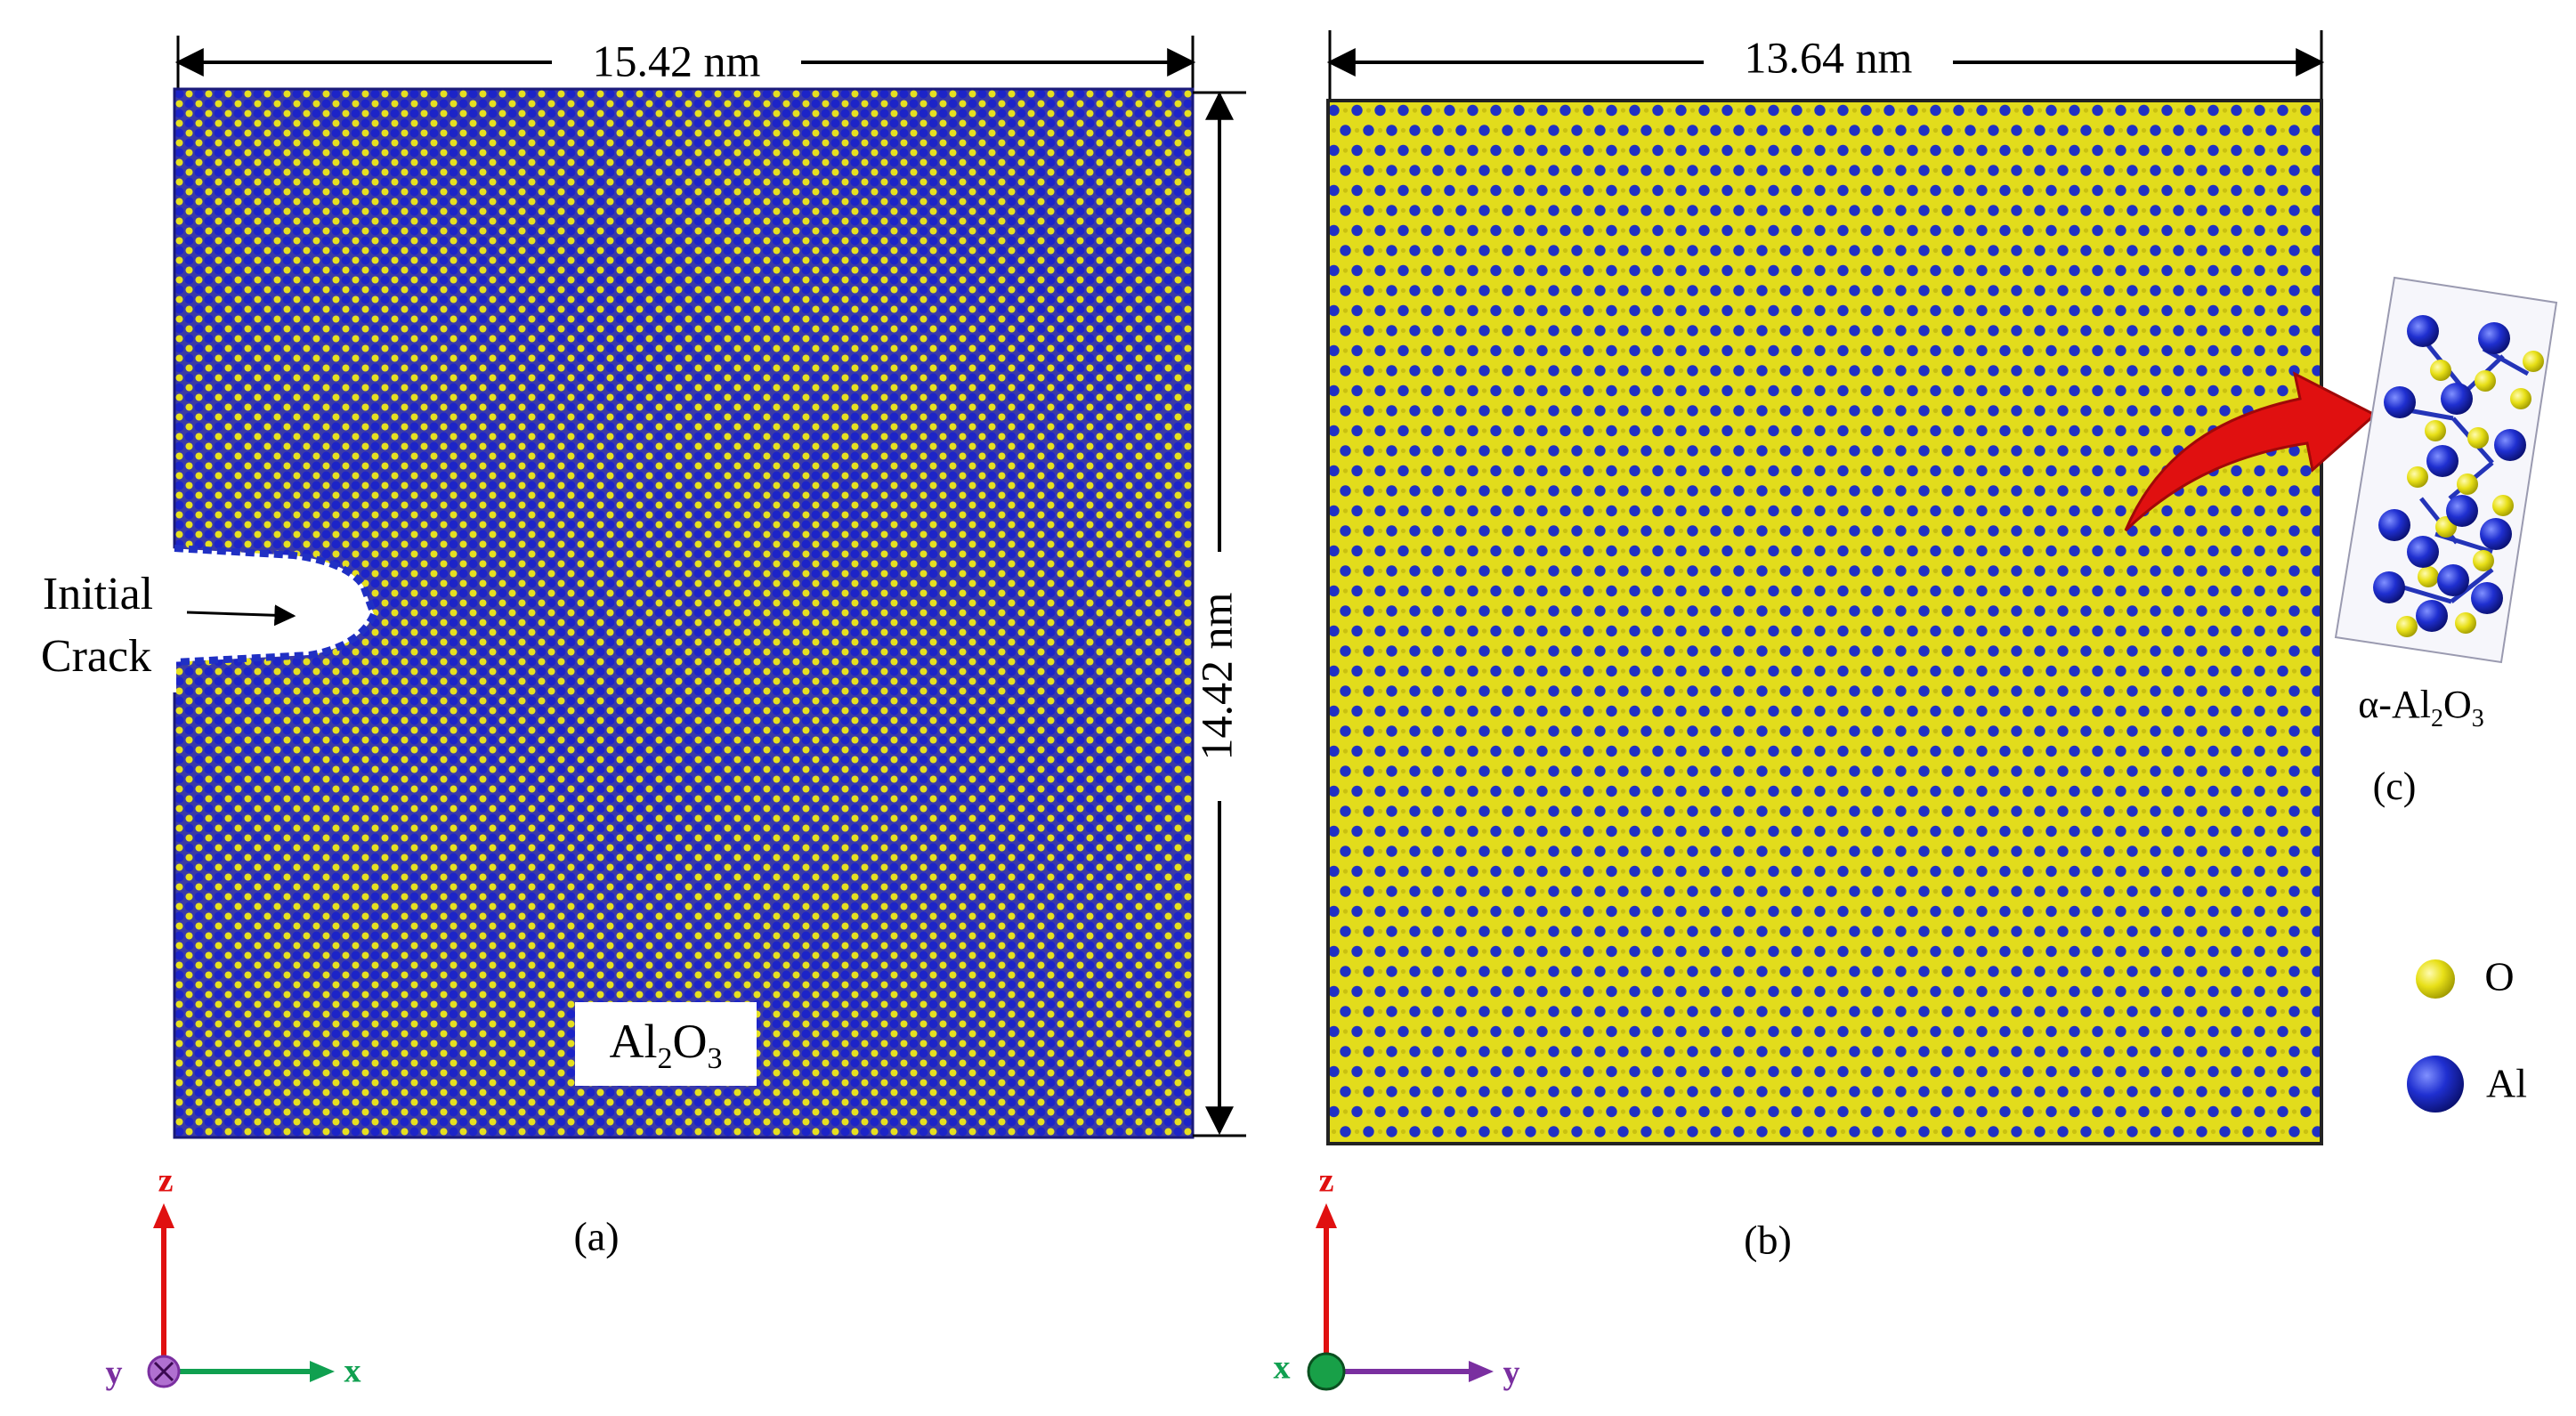 The image size is (2576, 1416). I want to click on axis-y-label-a: y, so click(115, 1373).